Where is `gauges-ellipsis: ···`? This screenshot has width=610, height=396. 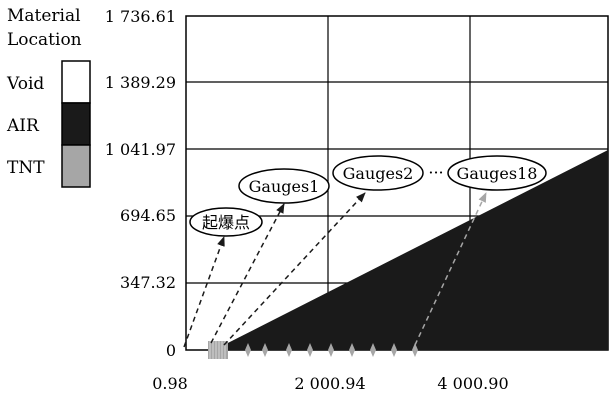 gauges-ellipsis: ··· is located at coordinates (435, 172).